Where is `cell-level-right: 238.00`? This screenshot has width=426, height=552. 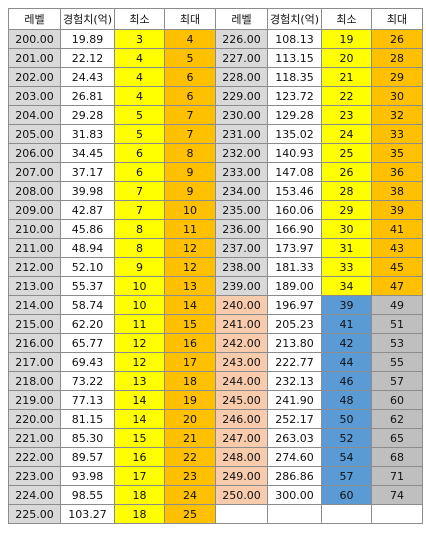
cell-level-right: 238.00 is located at coordinates (241, 267).